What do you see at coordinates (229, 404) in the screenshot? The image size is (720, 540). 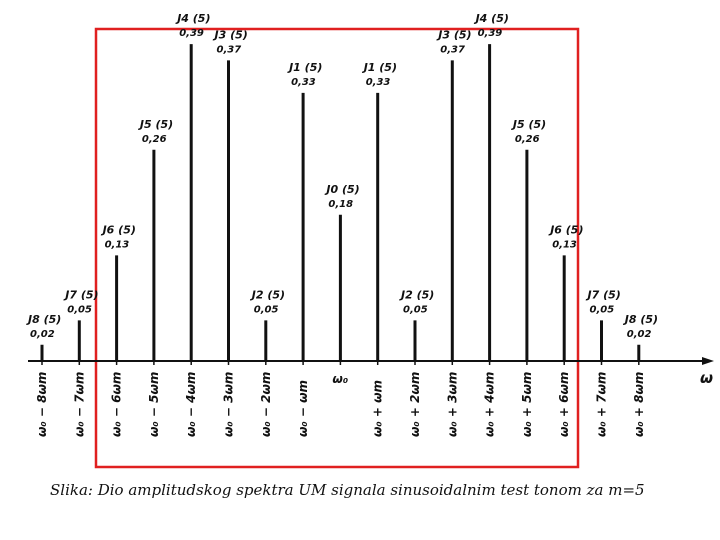 I see `tick-label: ω₀ − 3ωm` at bounding box center [229, 404].